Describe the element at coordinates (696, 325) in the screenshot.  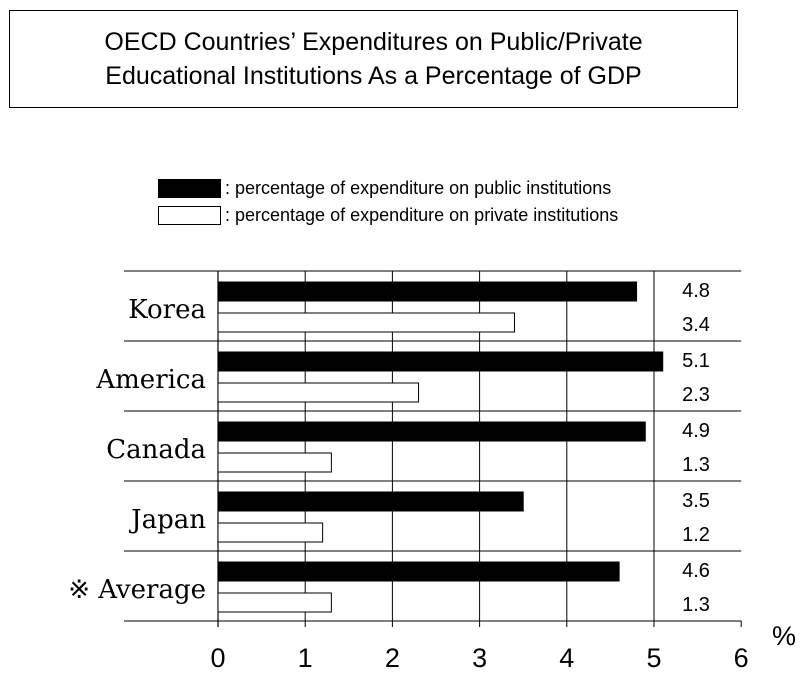
I see `data-label-private: 3.4` at that location.